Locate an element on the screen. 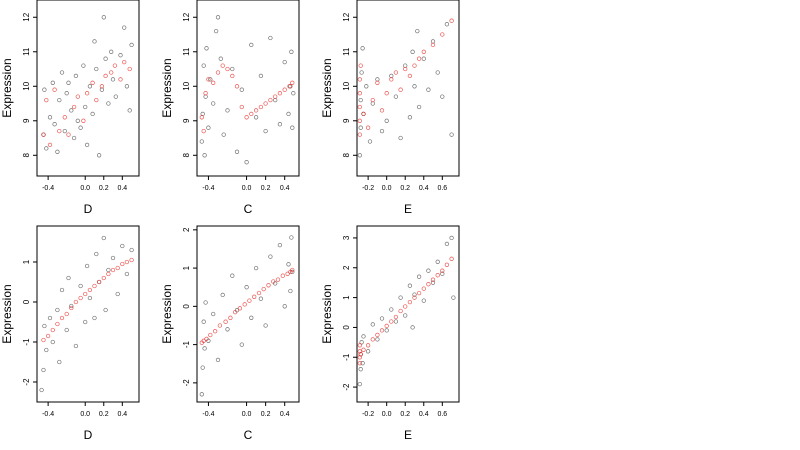 This screenshot has width=800, height=450. y-tick-label: 8 is located at coordinates (26, 155).